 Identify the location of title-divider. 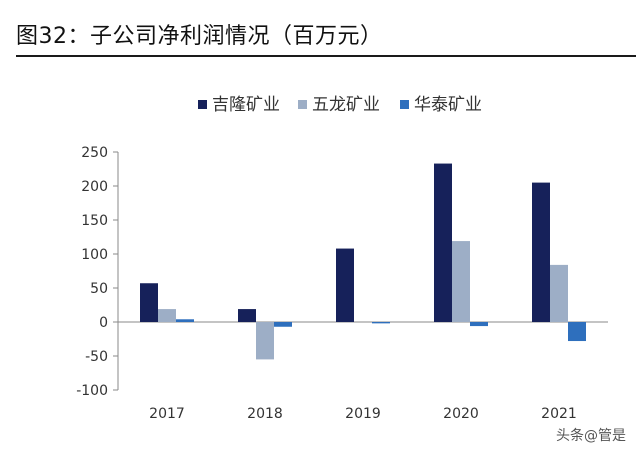
(326, 56).